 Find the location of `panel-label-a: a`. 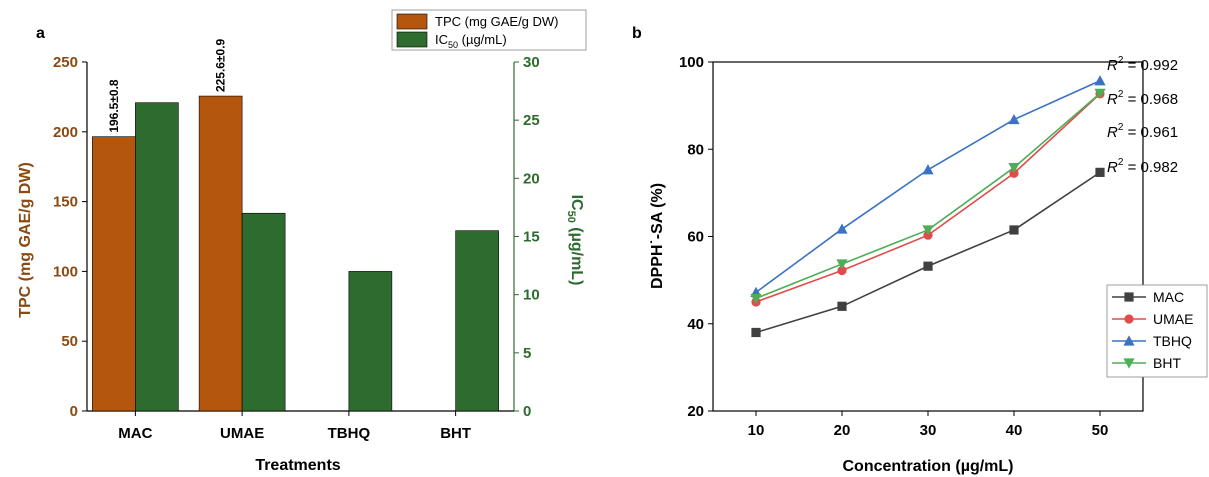

panel-label-a: a is located at coordinates (40, 33).